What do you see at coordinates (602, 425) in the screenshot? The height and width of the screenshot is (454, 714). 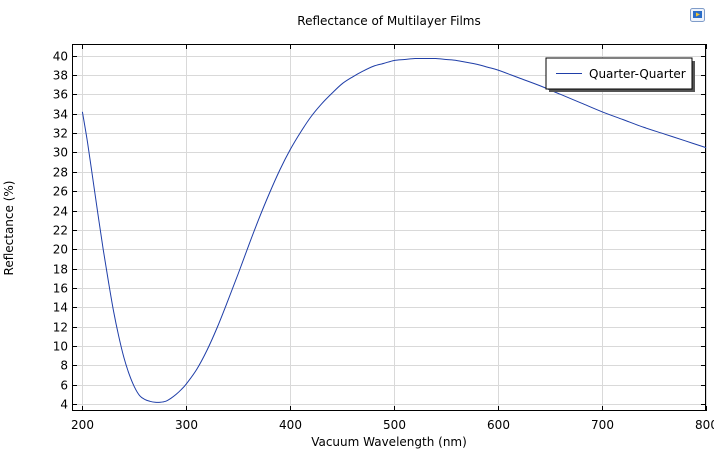 I see `x-tick-label: 700` at bounding box center [602, 425].